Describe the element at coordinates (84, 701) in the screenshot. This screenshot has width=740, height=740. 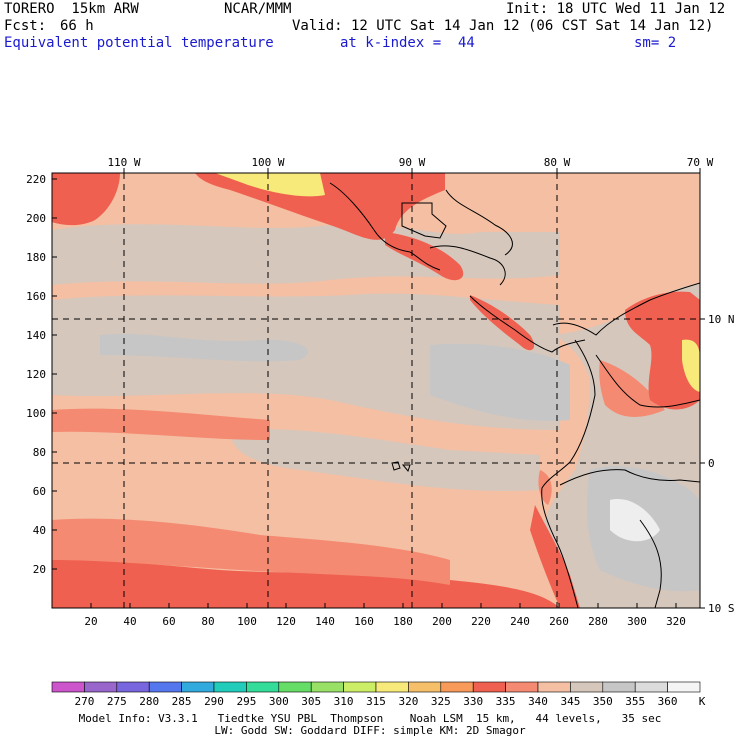
I see `colorbar-label: 270` at that location.